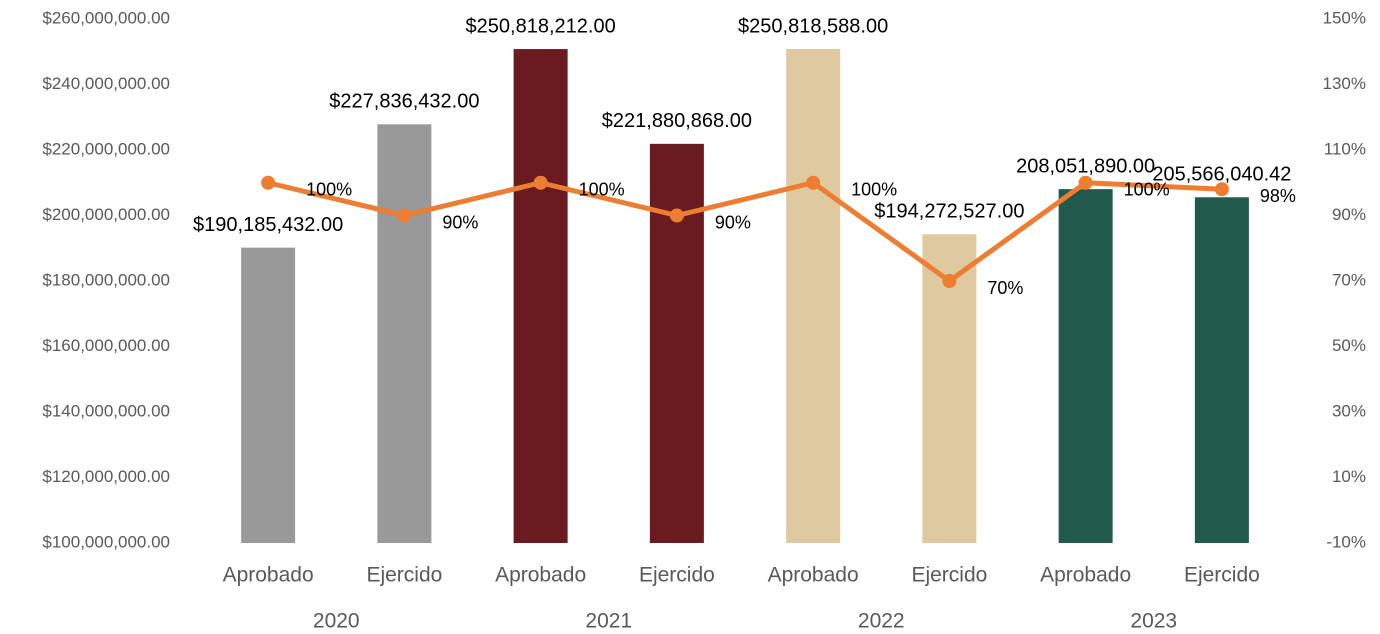 This screenshot has height=634, width=1380. What do you see at coordinates (106, 214) in the screenshot?
I see `y-tick-label: $200,000,000.00` at bounding box center [106, 214].